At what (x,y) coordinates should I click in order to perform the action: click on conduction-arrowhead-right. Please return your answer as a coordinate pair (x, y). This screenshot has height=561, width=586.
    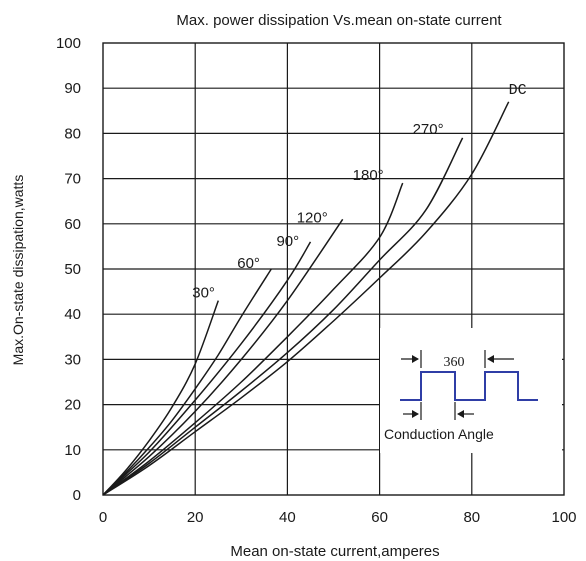
    Looking at the image, I should click on (460, 414).